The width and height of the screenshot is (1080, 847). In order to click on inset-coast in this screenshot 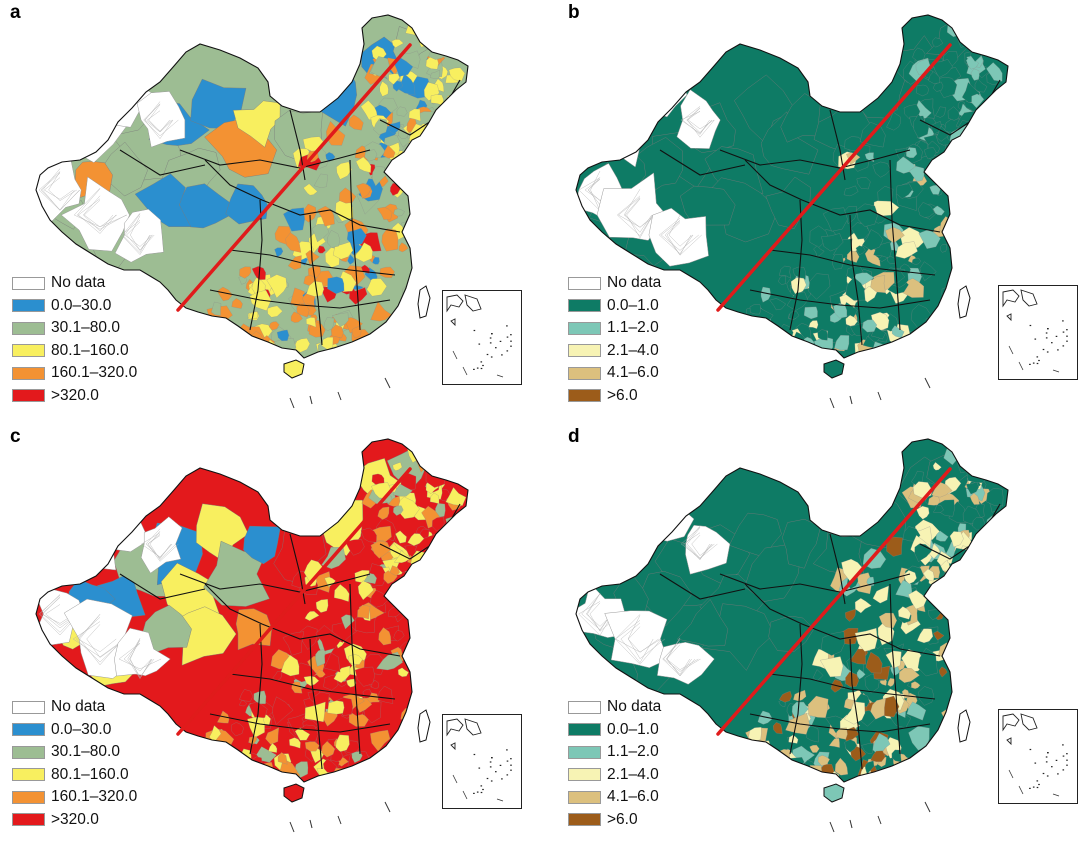, I will do `click(1009, 317)`.